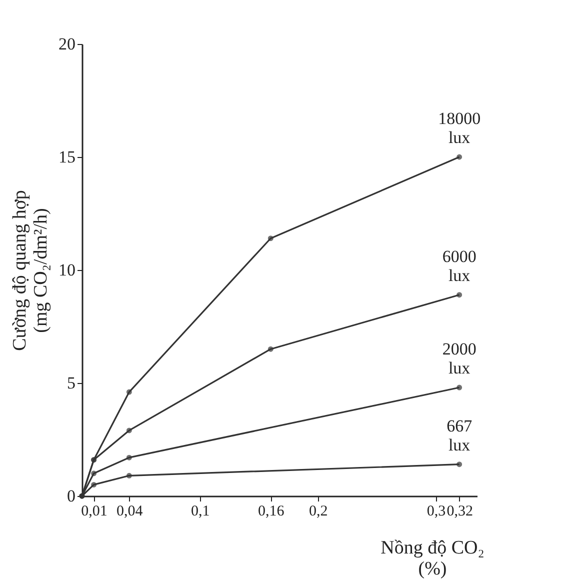  Describe the element at coordinates (67, 44) in the screenshot. I see `y-tick-label: 20` at that location.